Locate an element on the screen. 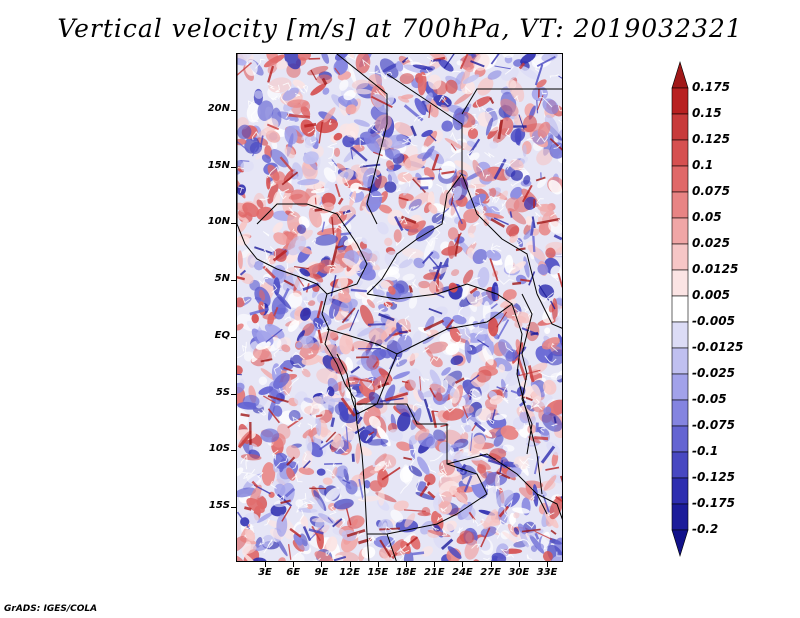  great-lakes is located at coordinates (527, 374).